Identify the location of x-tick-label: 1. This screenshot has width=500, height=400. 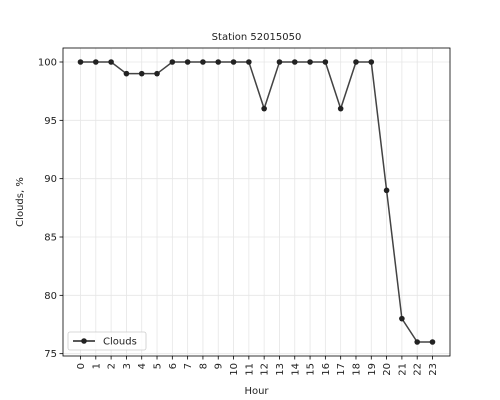
(96, 366).